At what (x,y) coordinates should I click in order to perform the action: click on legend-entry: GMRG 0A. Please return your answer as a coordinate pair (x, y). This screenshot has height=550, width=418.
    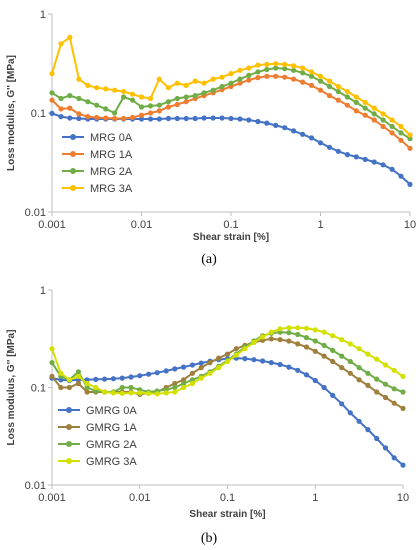
    Looking at the image, I should click on (97, 411).